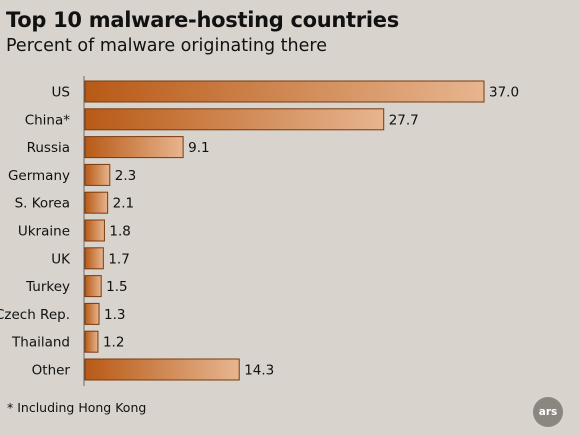 The height and width of the screenshot is (435, 580). What do you see at coordinates (94, 230) in the screenshot?
I see `bar-ukraine` at bounding box center [94, 230].